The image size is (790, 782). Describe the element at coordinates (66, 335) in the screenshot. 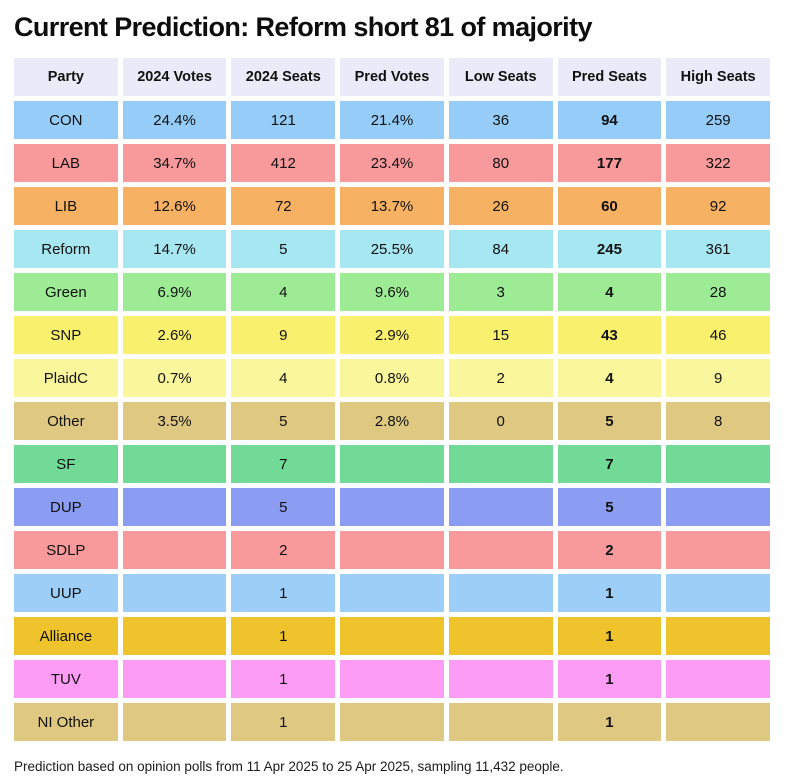

I see `party-cell: SNP` at that location.